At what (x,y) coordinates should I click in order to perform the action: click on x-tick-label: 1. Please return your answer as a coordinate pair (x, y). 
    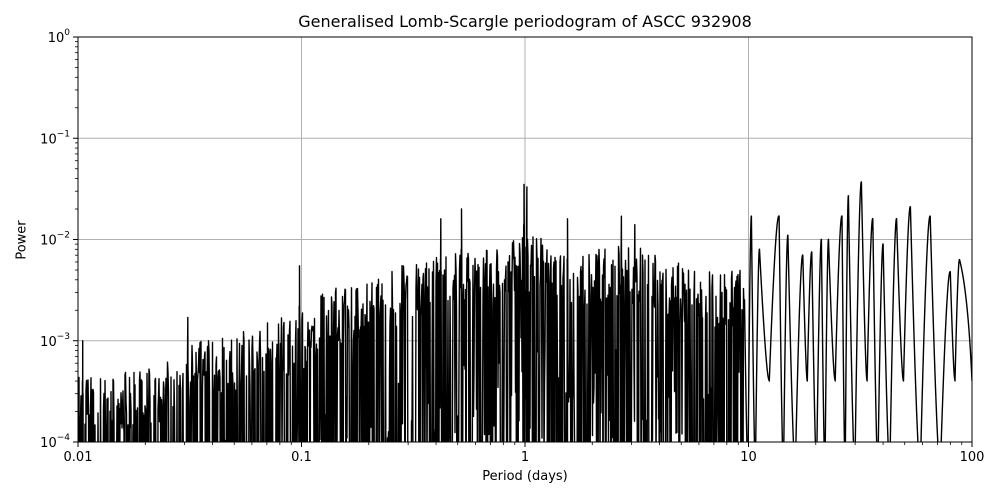
    Looking at the image, I should click on (525, 457).